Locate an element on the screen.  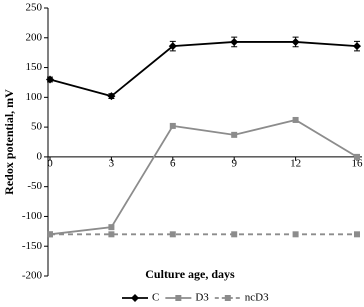
legend-label: D3 is located at coordinates (202, 298).